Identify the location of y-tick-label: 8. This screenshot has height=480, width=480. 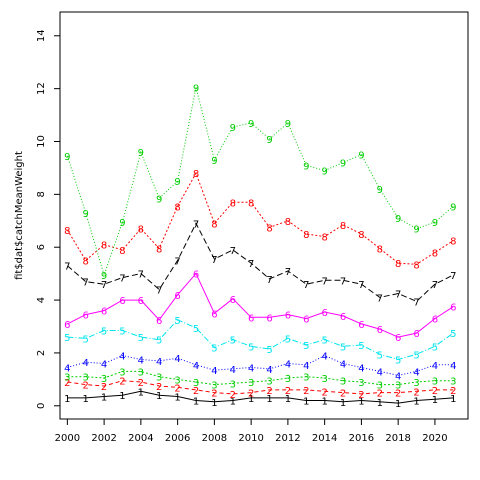
(41, 194).